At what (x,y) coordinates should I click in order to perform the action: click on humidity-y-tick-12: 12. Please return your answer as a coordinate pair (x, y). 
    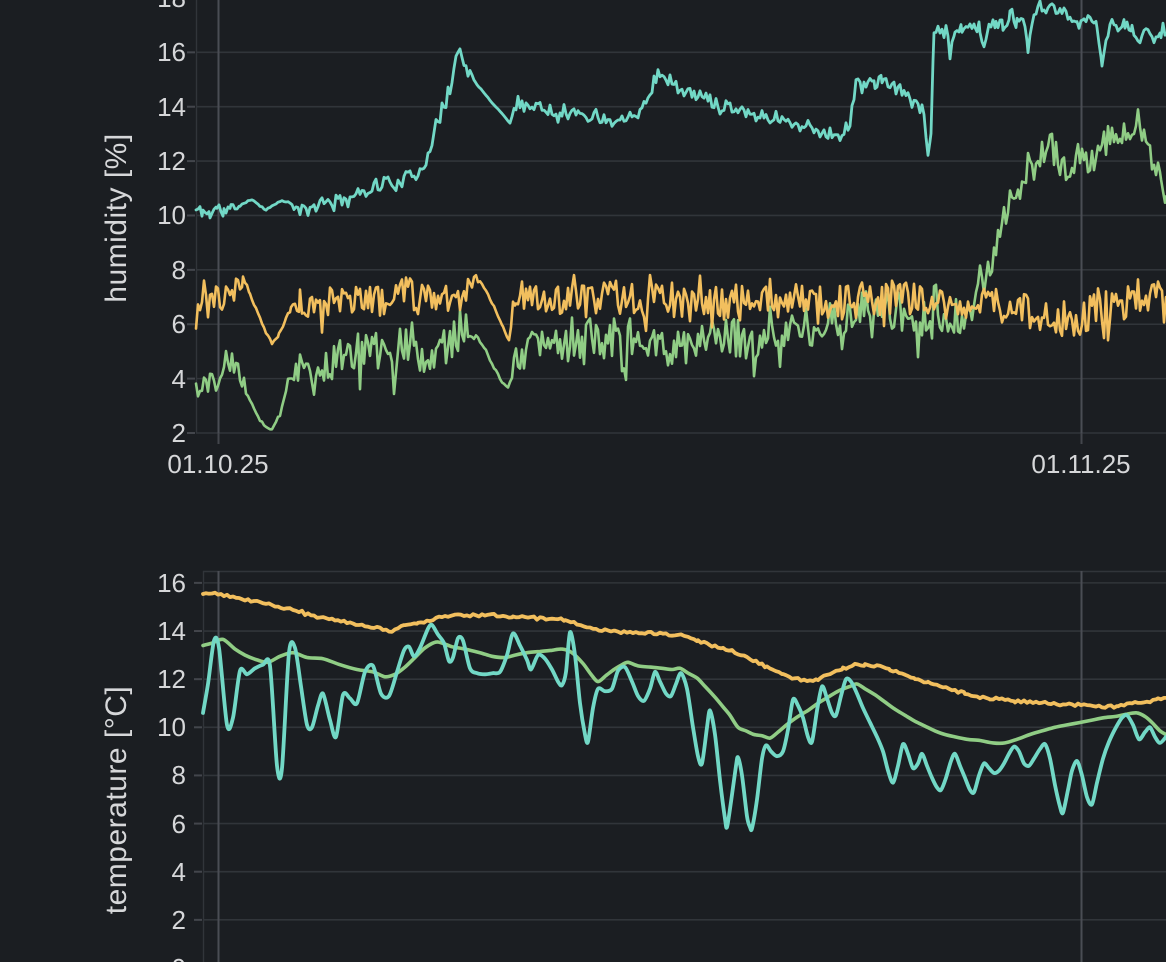
    Looking at the image, I should click on (171, 161).